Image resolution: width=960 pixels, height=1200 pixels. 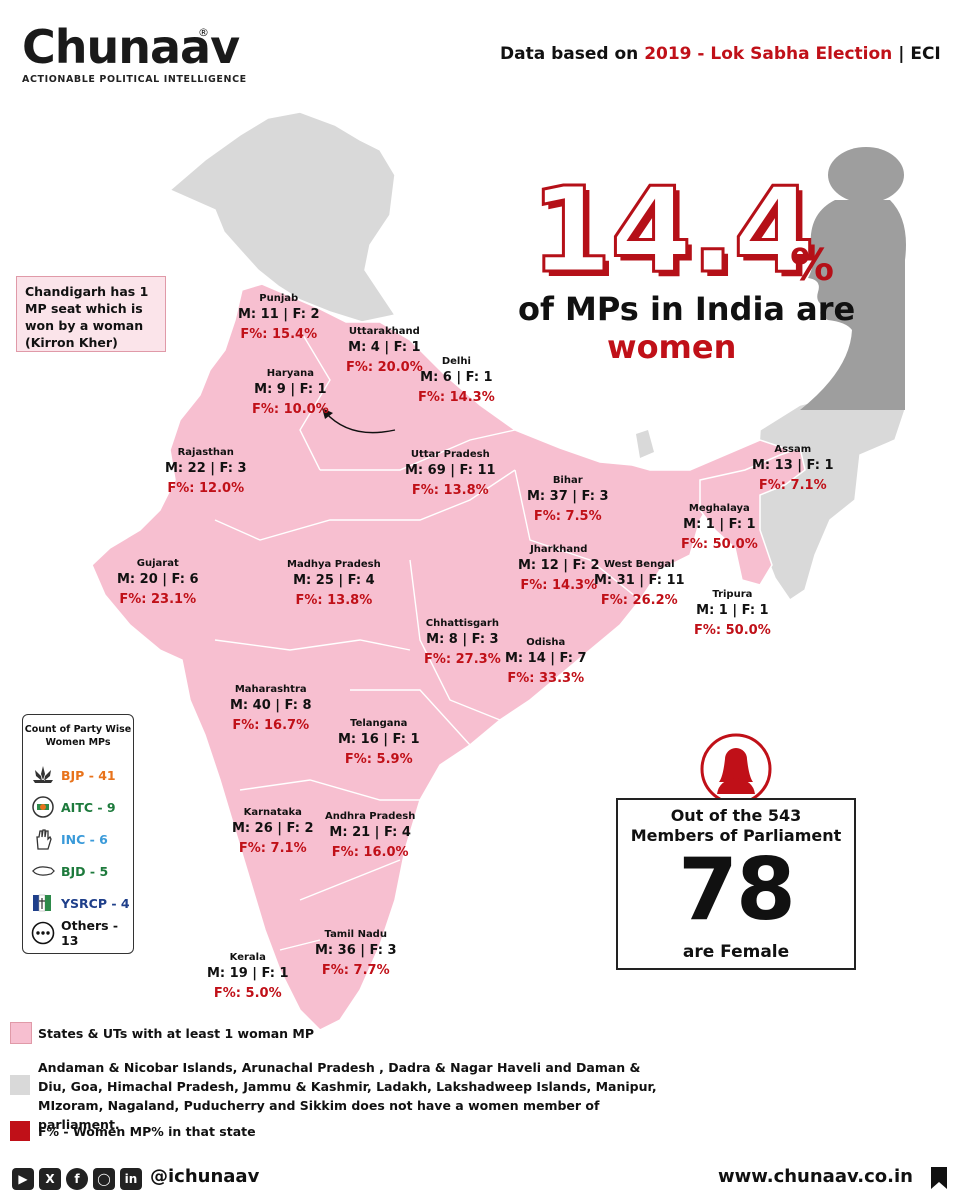 I want to click on state-label-jharkhand: Jharkhand M: 12 | F: 2 F%: 14.3%, so click(x=559, y=568).